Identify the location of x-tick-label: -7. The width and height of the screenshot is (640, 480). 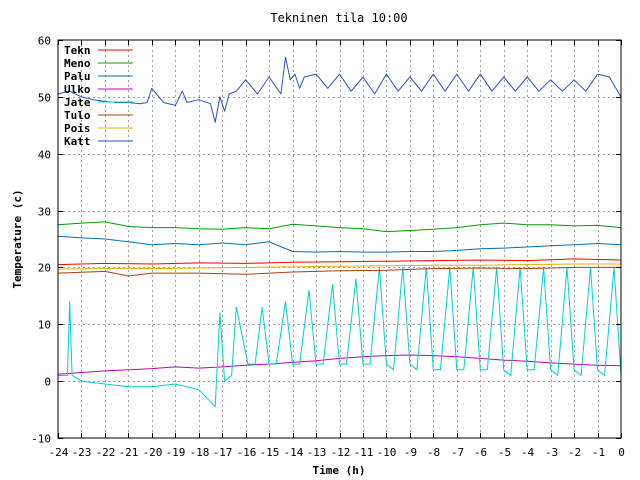
(457, 452).